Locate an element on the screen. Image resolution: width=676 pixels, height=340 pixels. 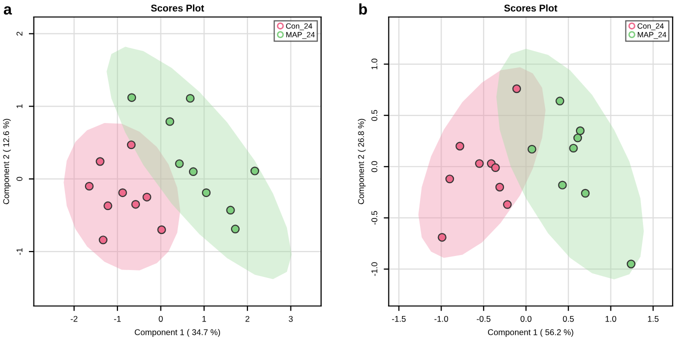
text: a is located at coordinates (8, 10).